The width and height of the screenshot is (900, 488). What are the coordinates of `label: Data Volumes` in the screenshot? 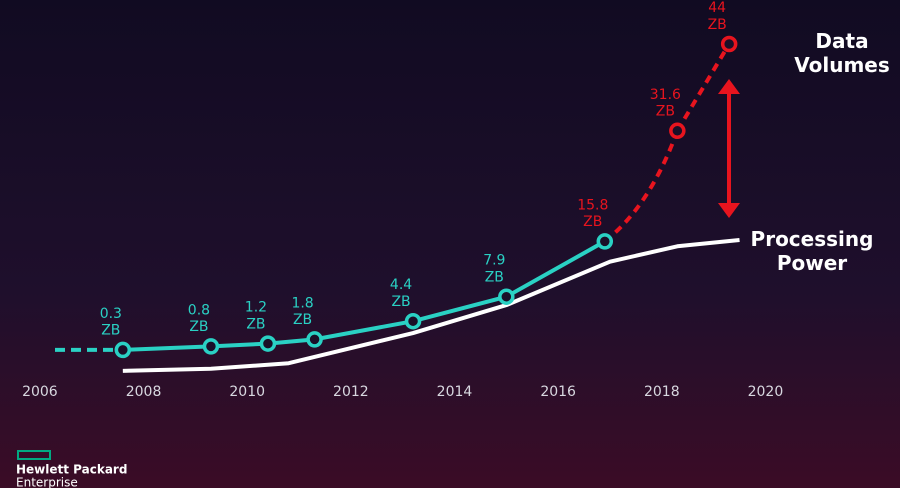 It's located at (842, 53).